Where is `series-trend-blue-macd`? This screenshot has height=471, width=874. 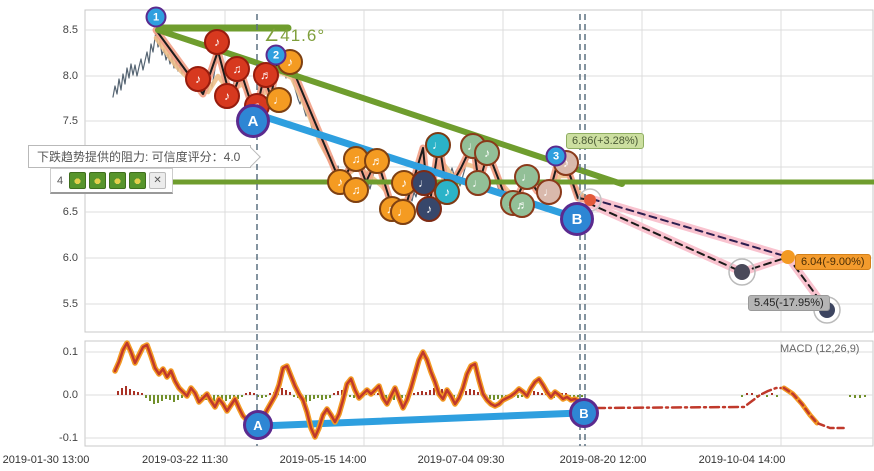 series-trend-blue-macd is located at coordinates (420, 419).